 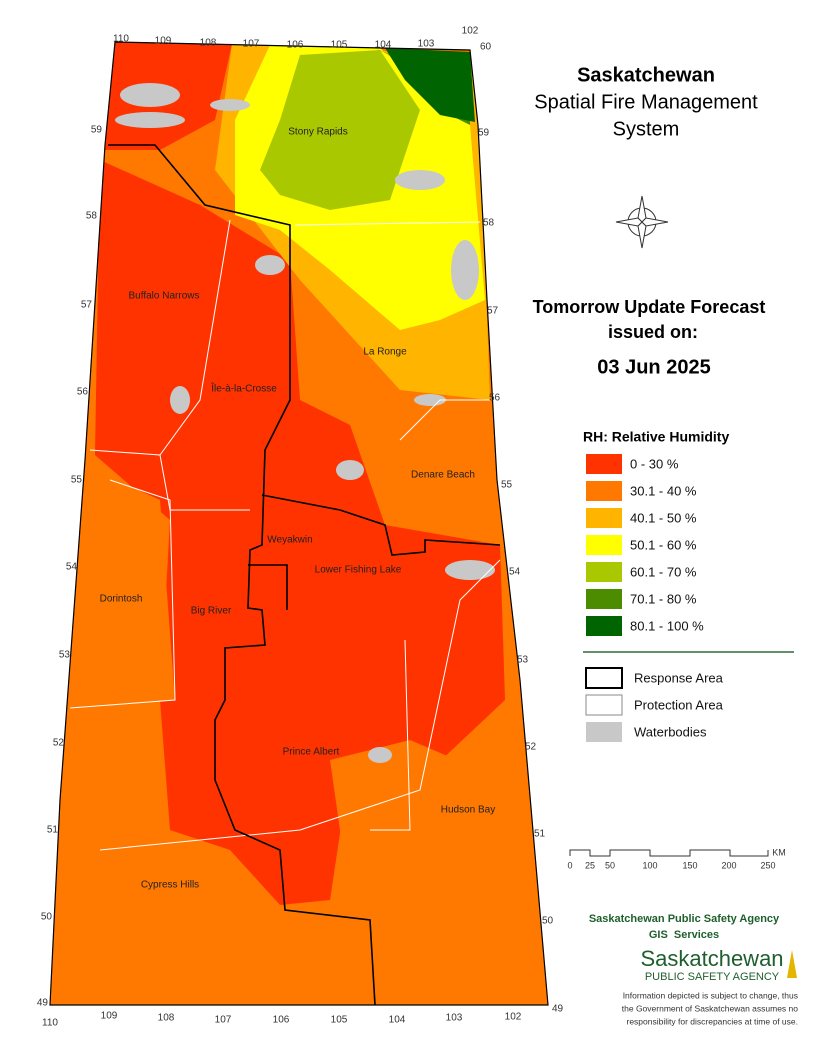 I want to click on place-label: Île-à-la-Crosse, so click(x=243, y=388).